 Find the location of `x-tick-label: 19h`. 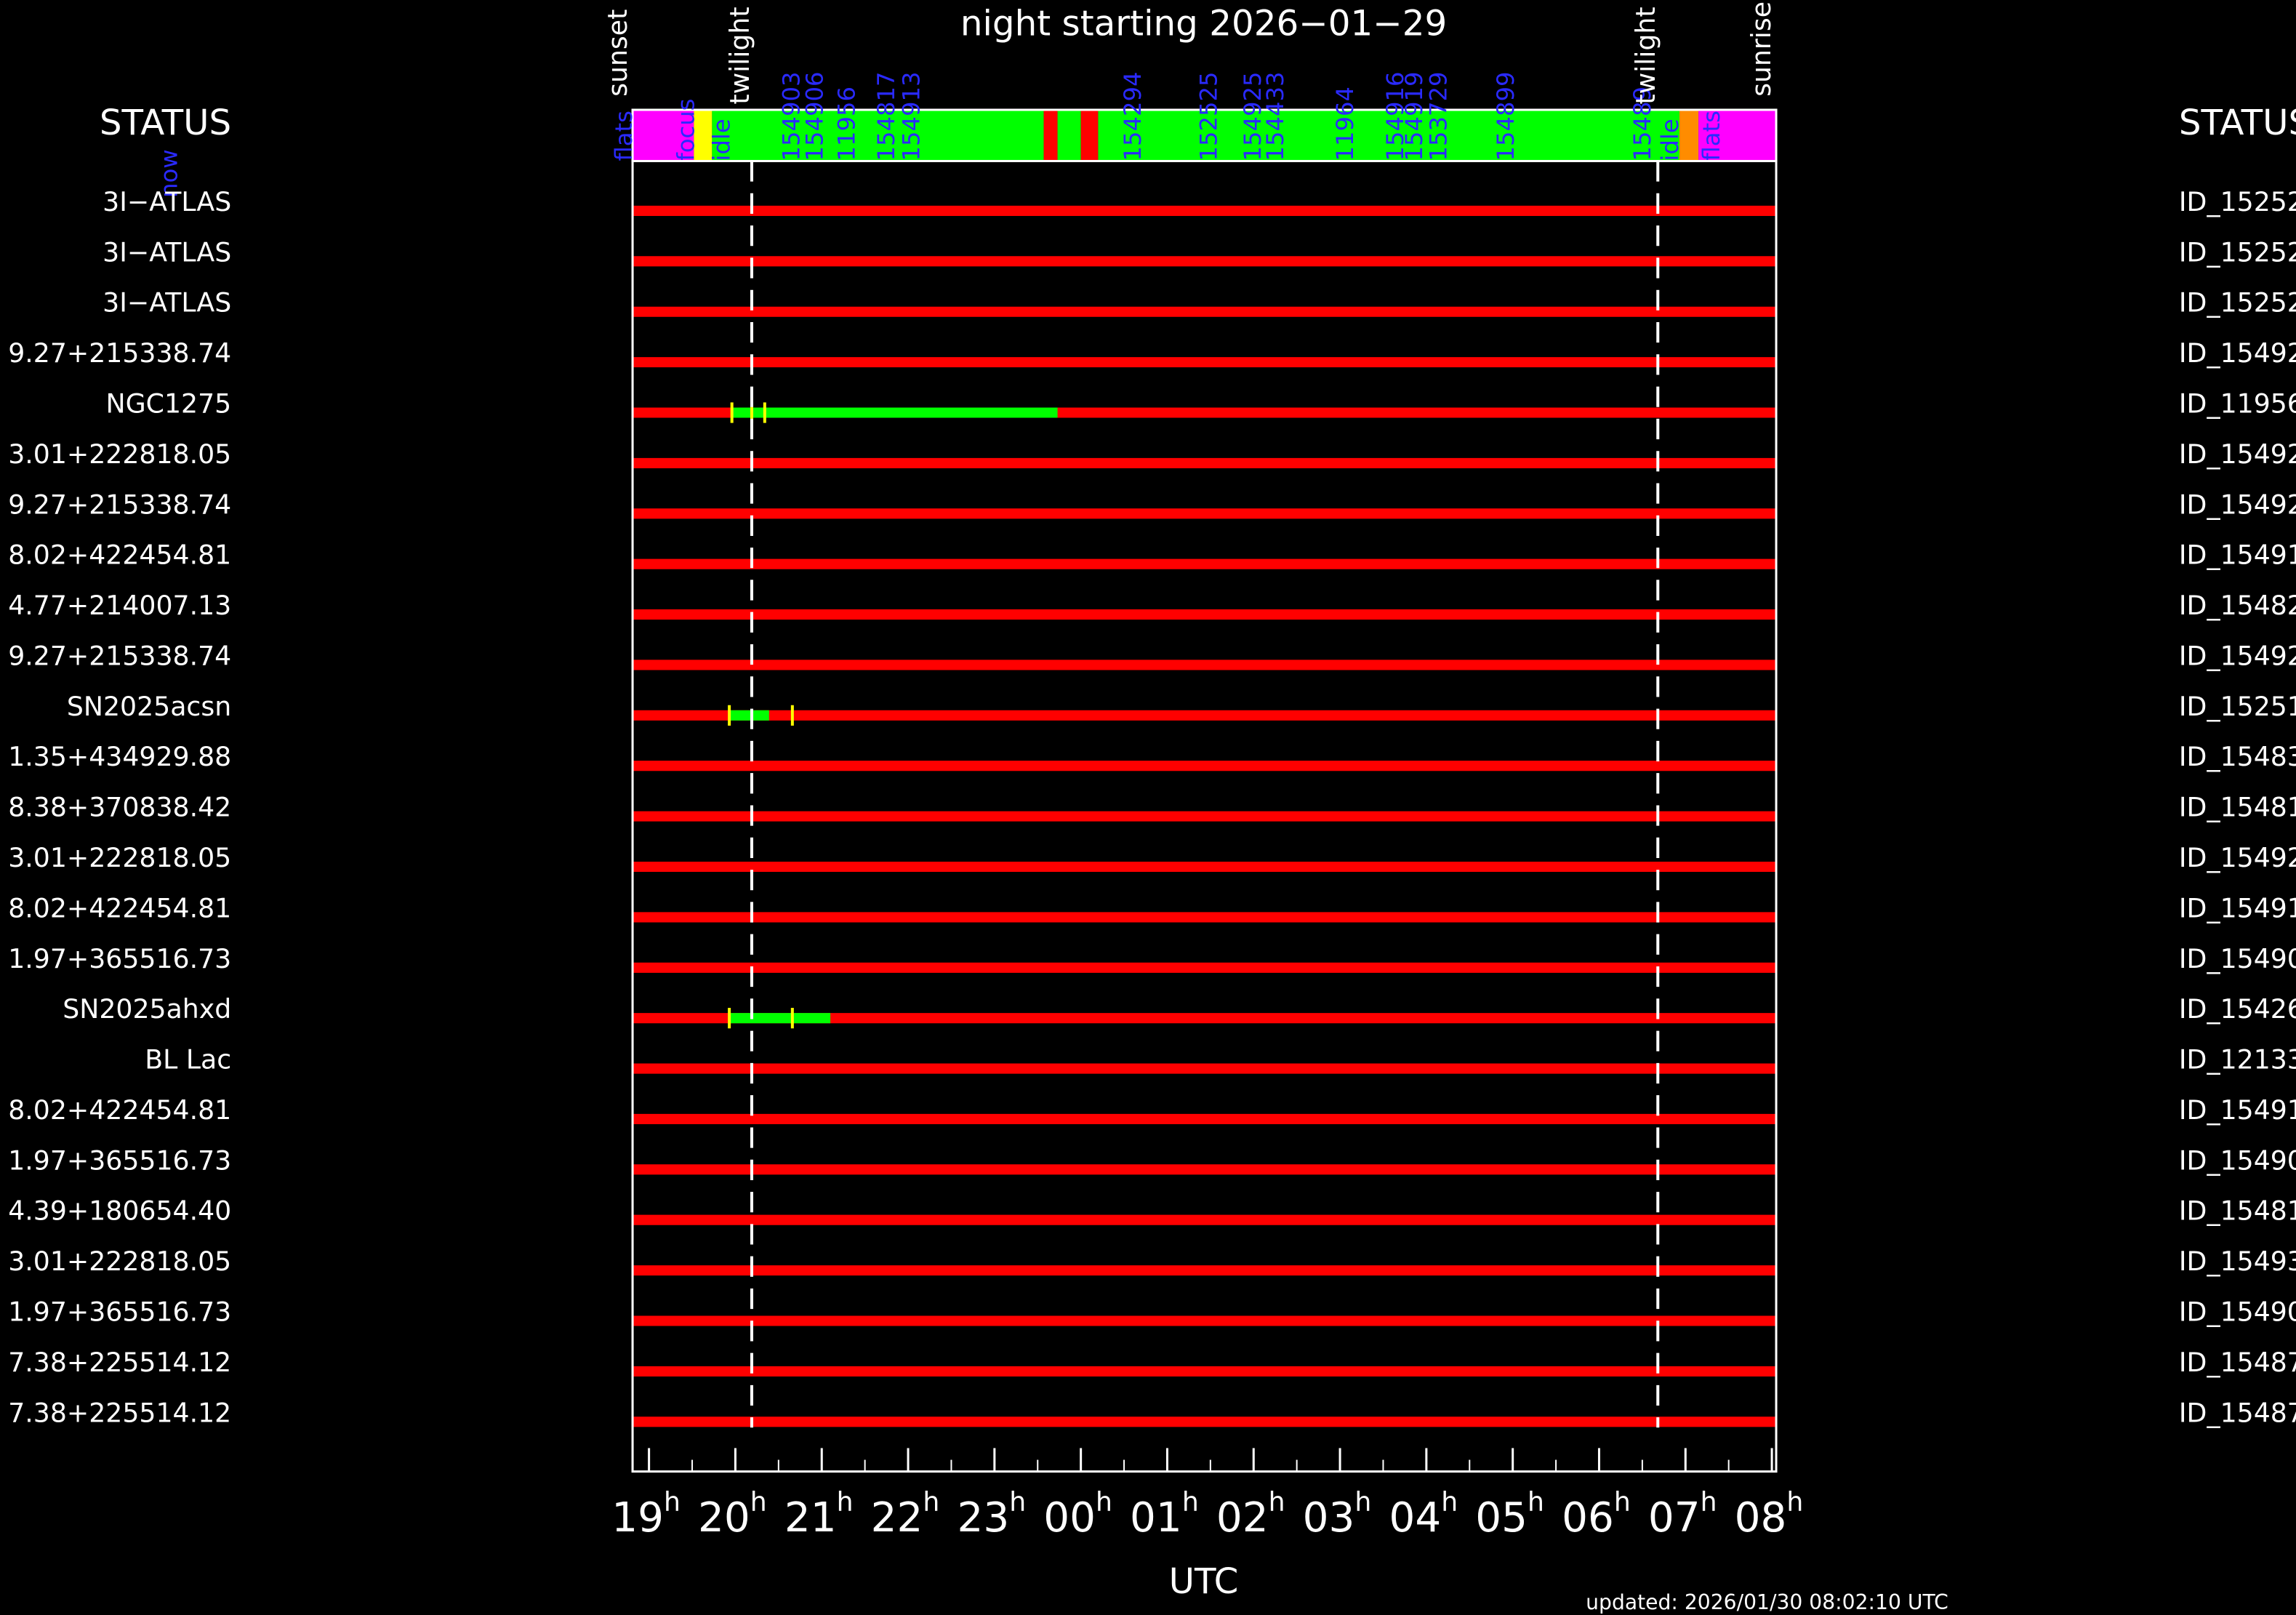

x-tick-label: 19h is located at coordinates (646, 1514).